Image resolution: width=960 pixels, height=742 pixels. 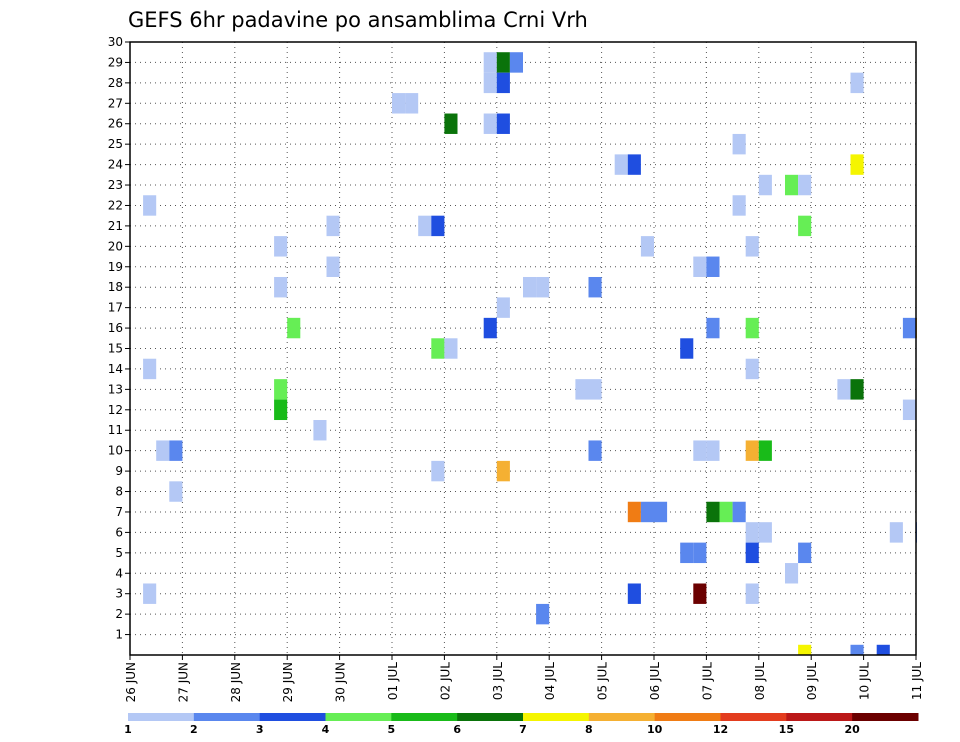 I want to click on x-tick-label: 02 JUL, so click(x=445, y=681).